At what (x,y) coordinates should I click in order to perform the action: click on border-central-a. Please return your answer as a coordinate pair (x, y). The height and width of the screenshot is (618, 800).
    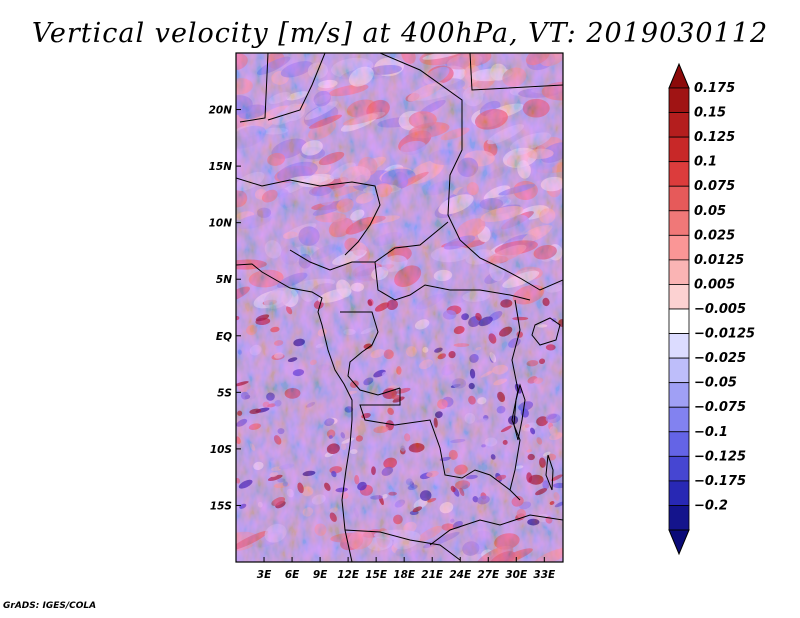
    Looking at the image, I should click on (369, 246).